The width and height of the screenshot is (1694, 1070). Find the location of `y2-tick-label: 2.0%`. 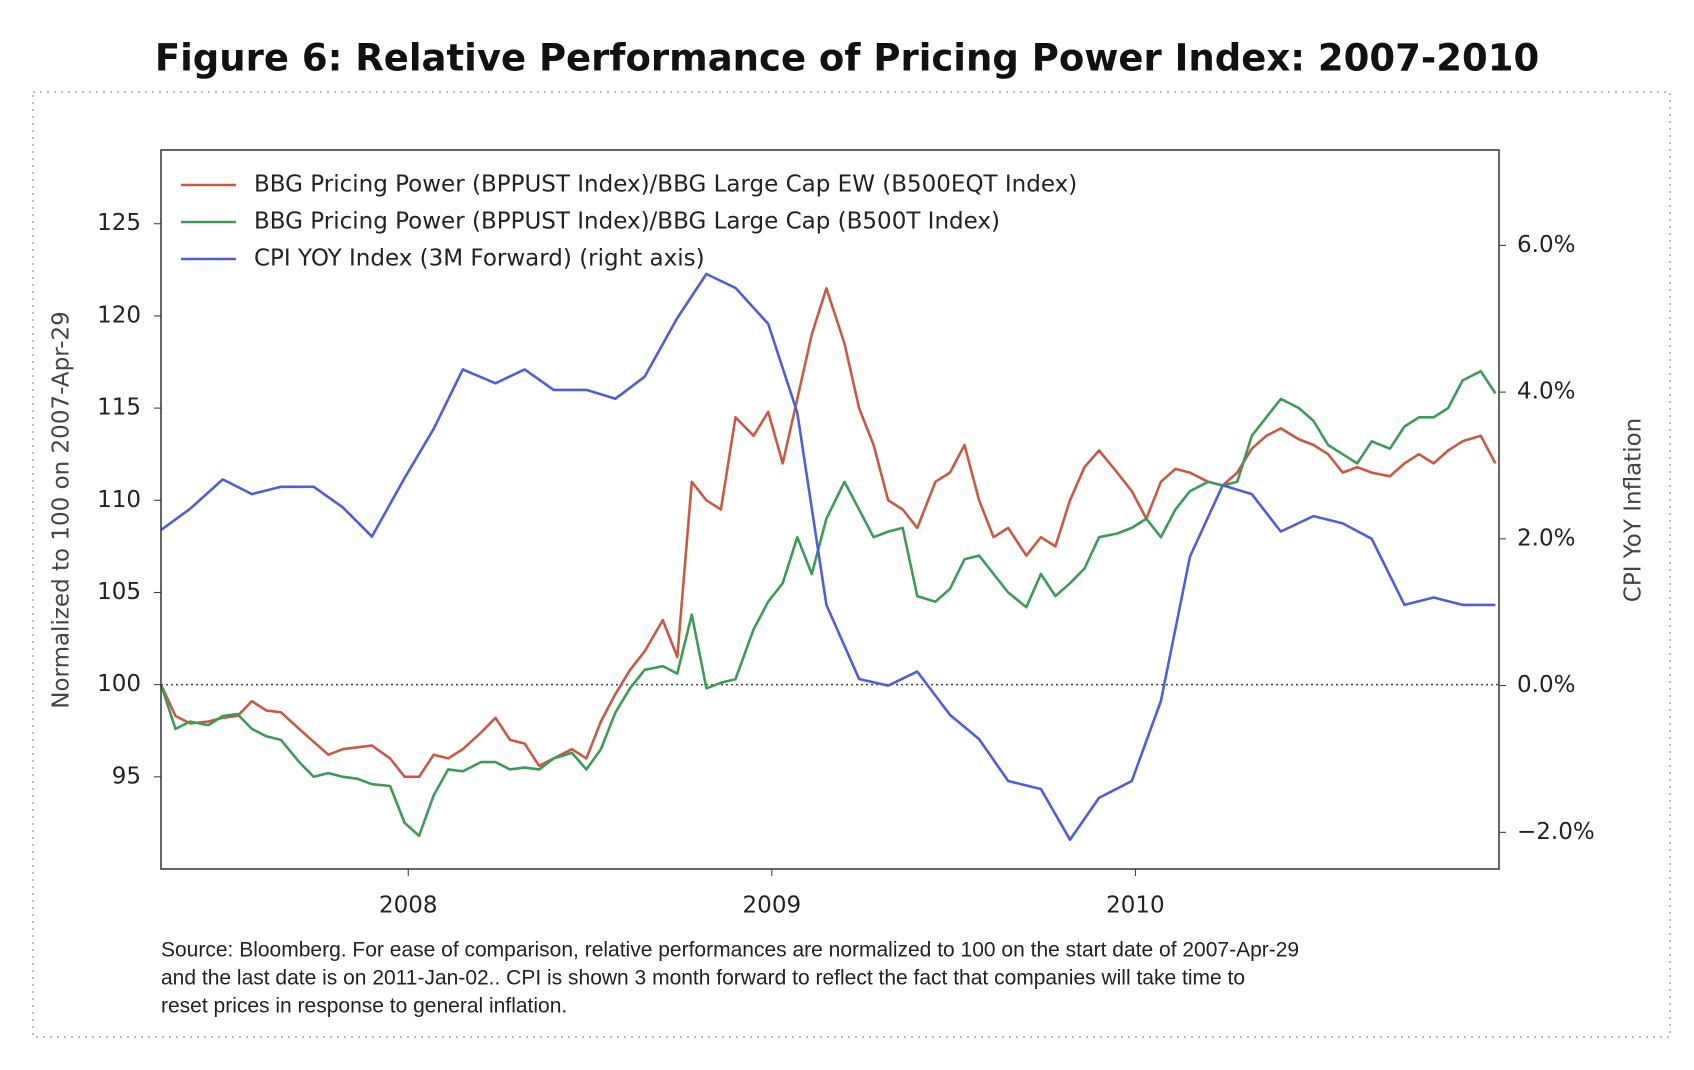

y2-tick-label: 2.0% is located at coordinates (1546, 538).